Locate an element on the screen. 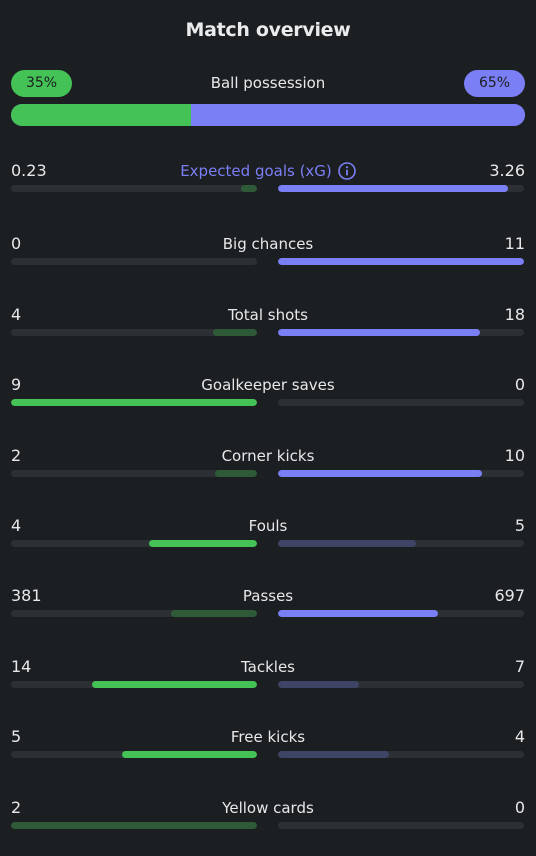  stat-label: Free kicks is located at coordinates (268, 737).